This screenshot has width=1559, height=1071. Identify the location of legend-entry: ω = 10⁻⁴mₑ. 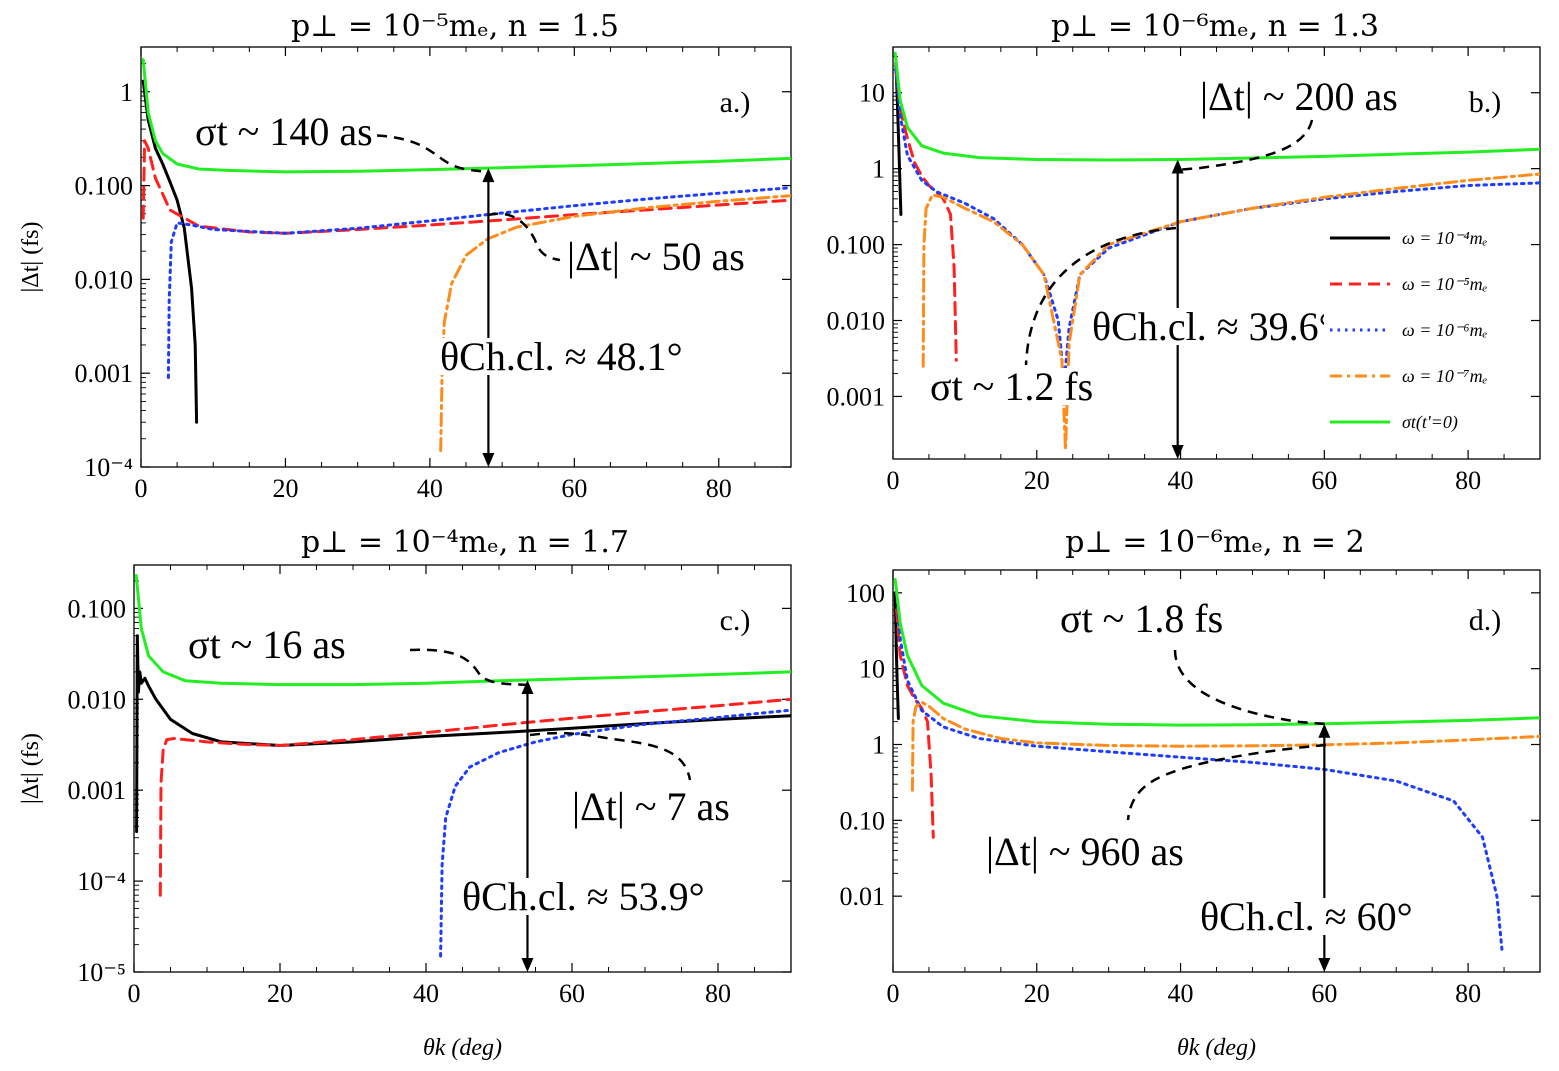
(1445, 238).